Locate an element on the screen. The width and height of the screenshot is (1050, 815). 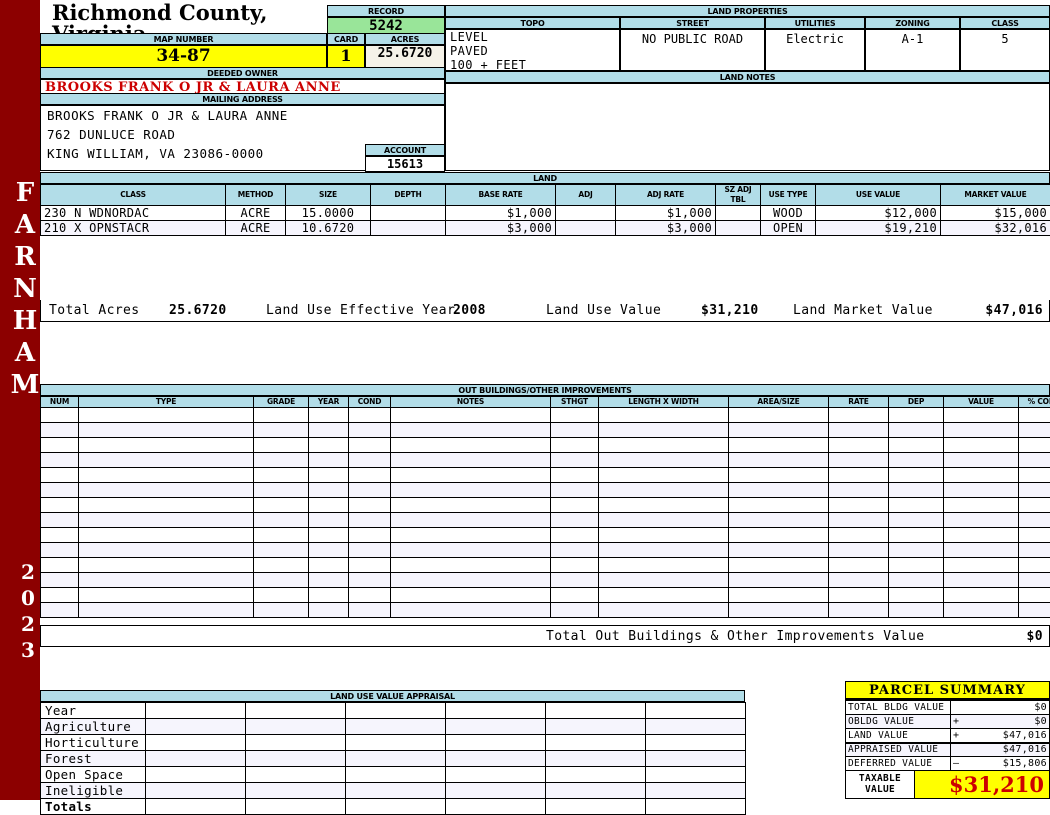
land-cell-method: ACRE is located at coordinates (256, 213).